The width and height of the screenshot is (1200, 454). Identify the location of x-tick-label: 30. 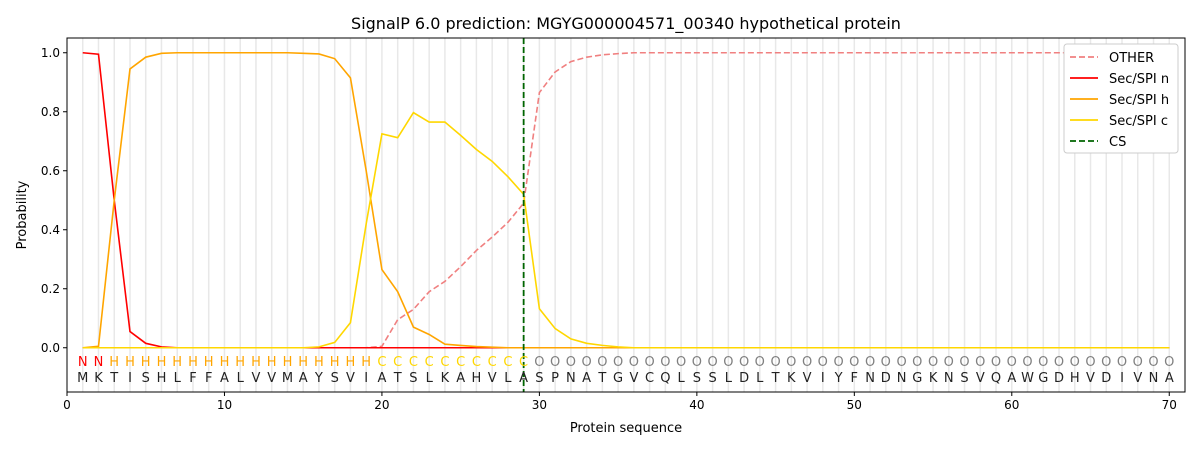
(539, 405).